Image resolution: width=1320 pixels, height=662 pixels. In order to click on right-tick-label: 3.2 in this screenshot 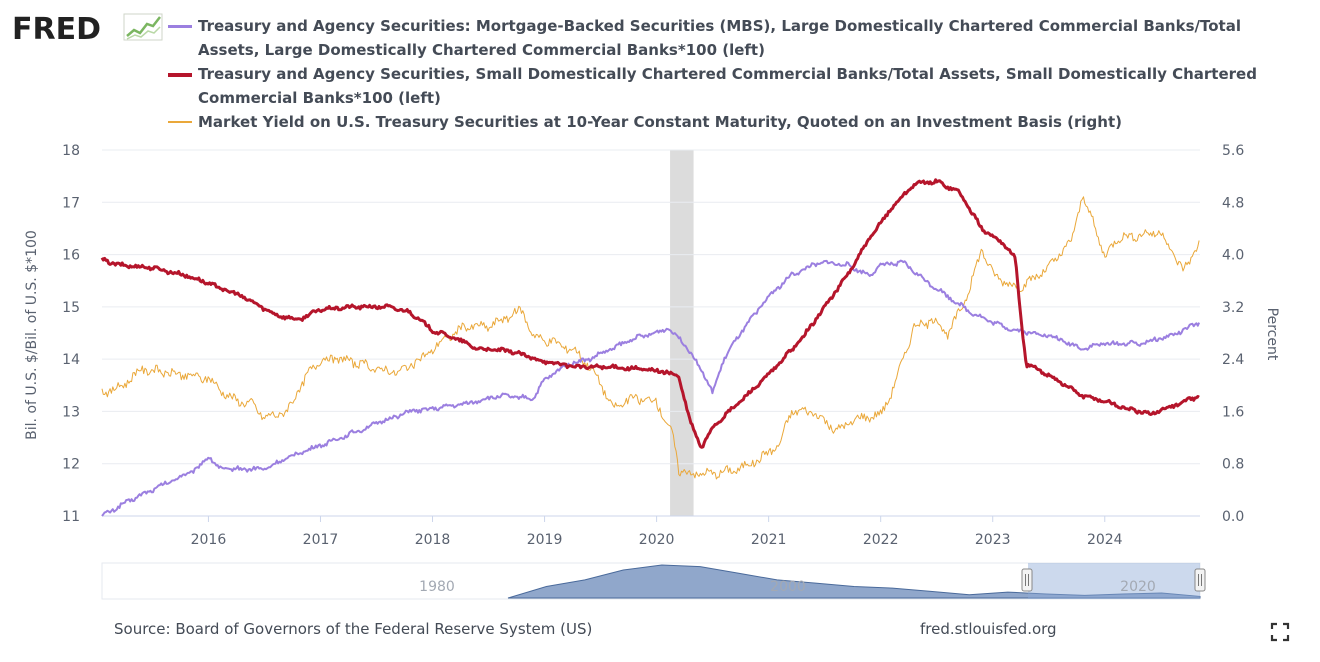, I will do `click(1233, 308)`.